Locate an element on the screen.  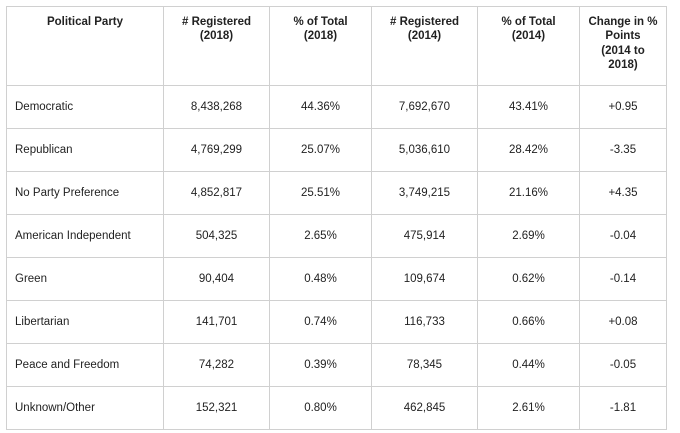
cell-registered-2018: 504,325 is located at coordinates (216, 236).